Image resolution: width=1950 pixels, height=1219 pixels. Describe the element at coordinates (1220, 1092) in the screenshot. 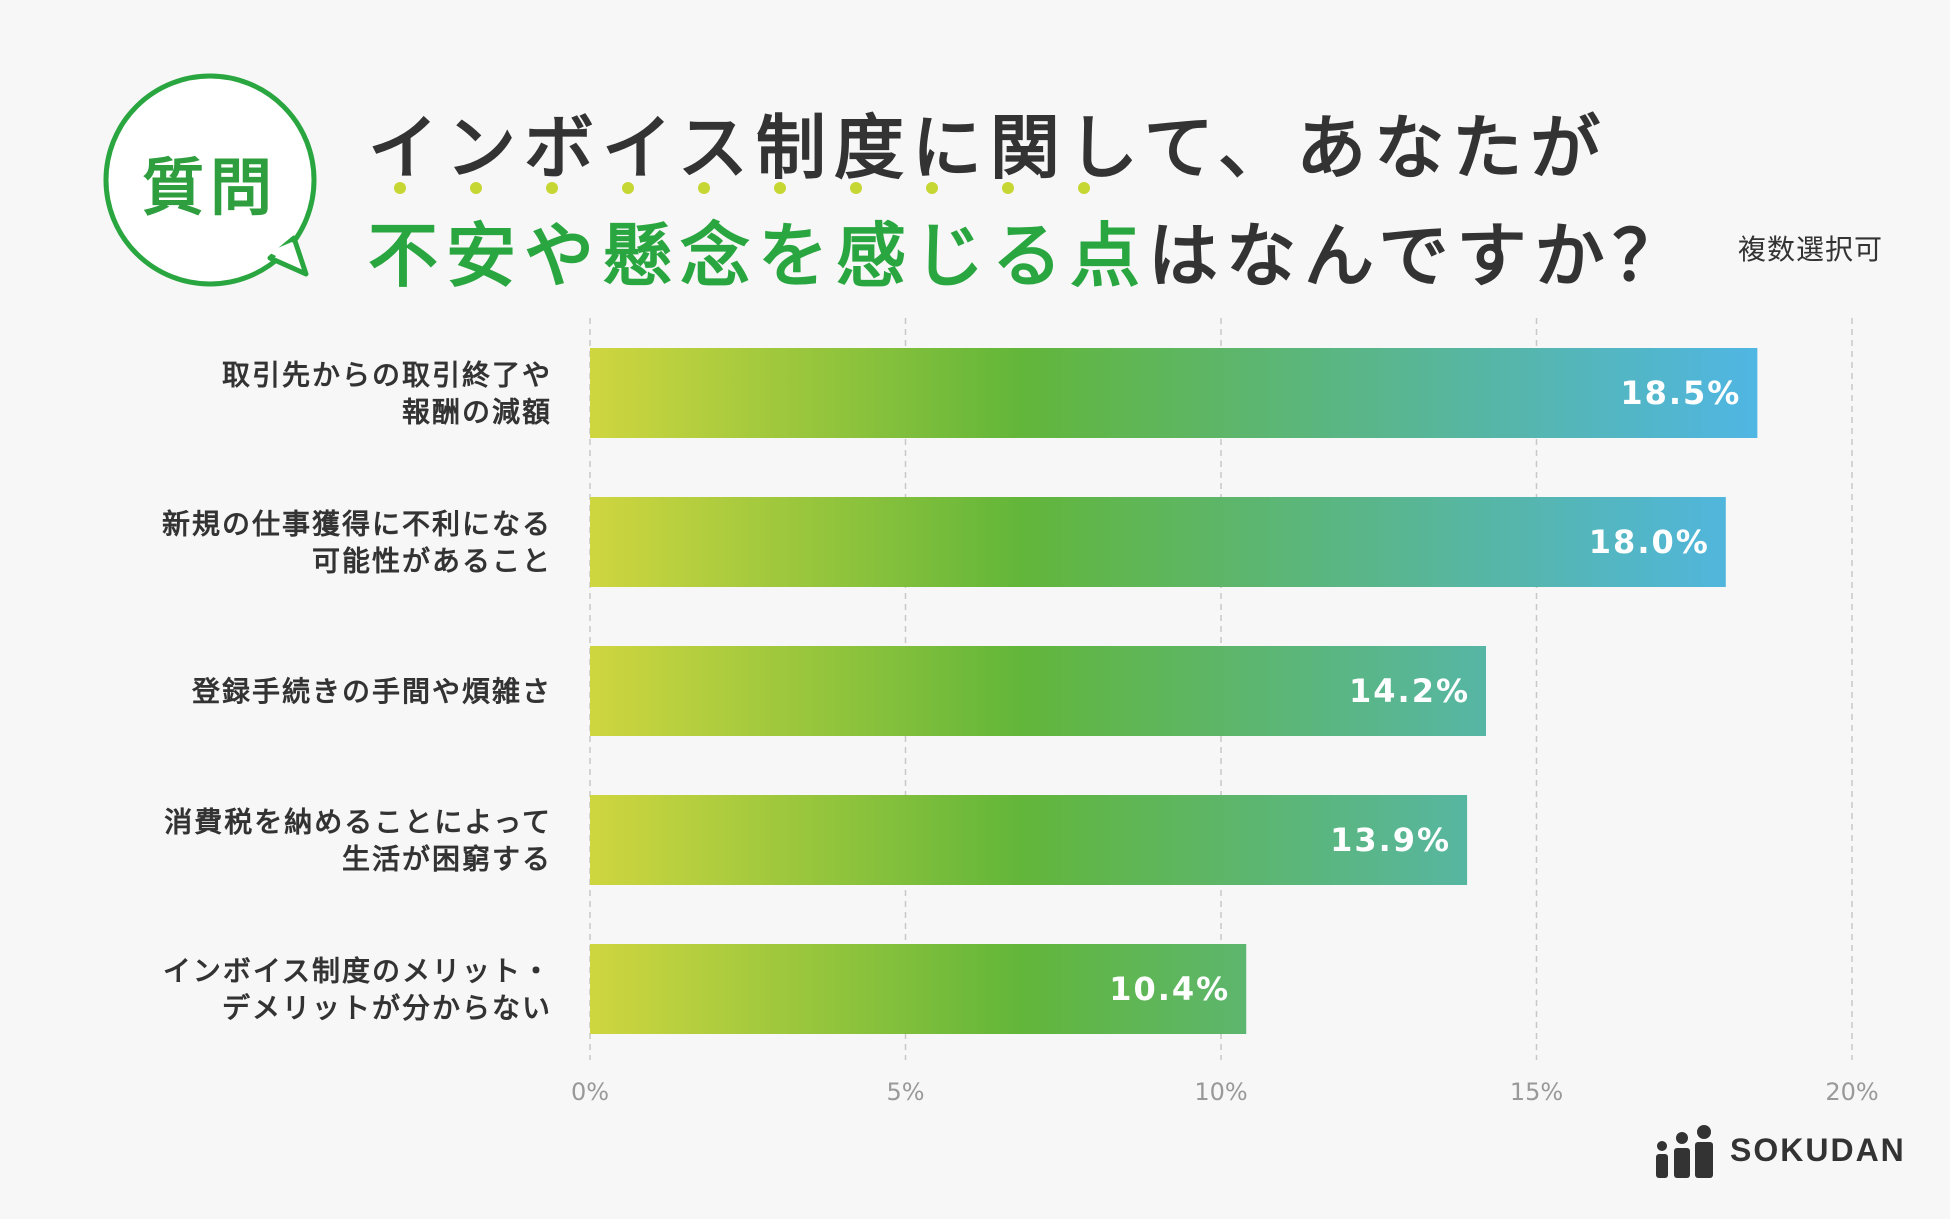

I see `x-tick-label: 10%` at that location.